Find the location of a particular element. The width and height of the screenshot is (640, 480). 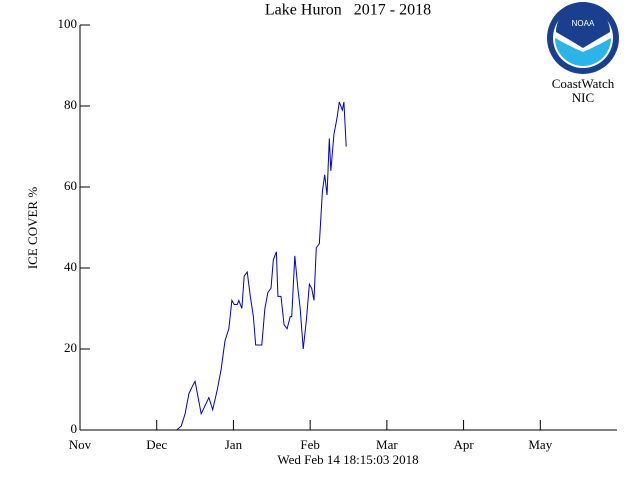

logo-sky is located at coordinates (583, 26).